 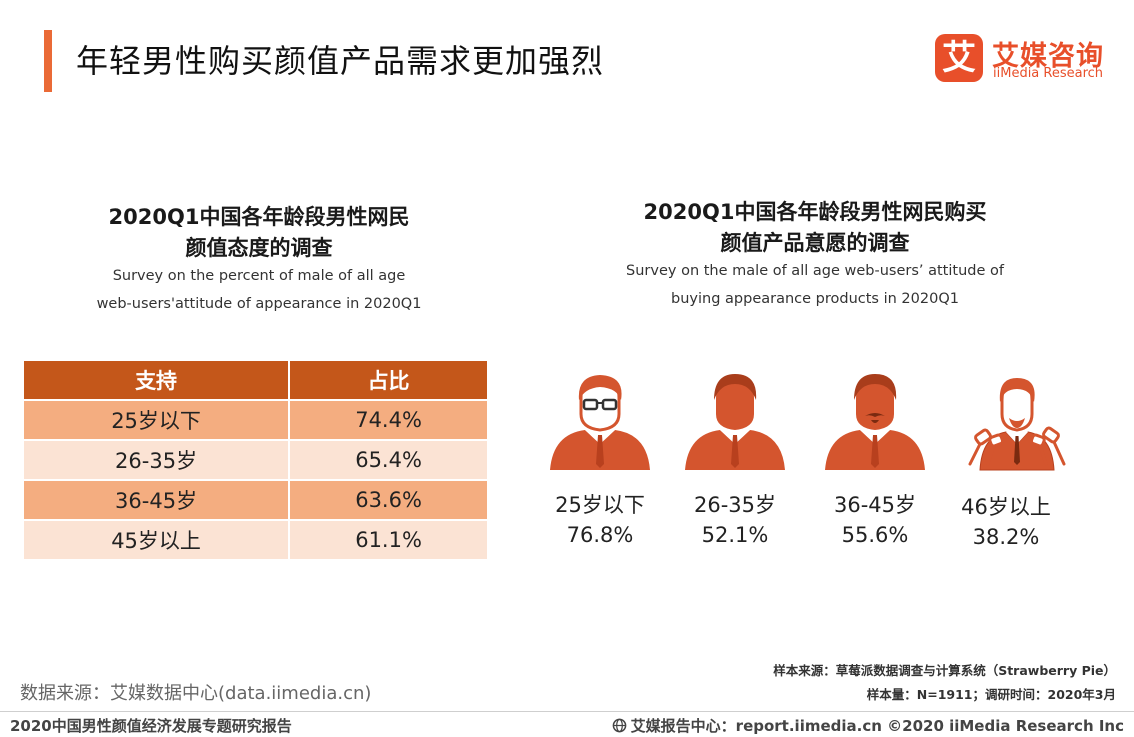 I want to click on page-title: 年轻男性购买颜值产品需求更加强烈, so click(x=340, y=61).